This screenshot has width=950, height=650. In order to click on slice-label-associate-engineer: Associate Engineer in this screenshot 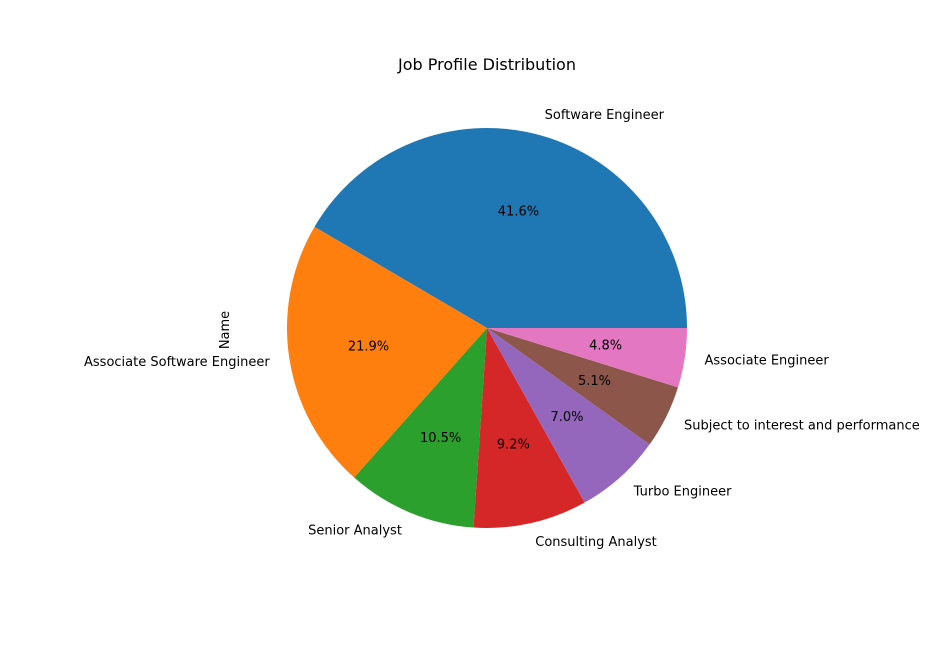, I will do `click(767, 361)`.